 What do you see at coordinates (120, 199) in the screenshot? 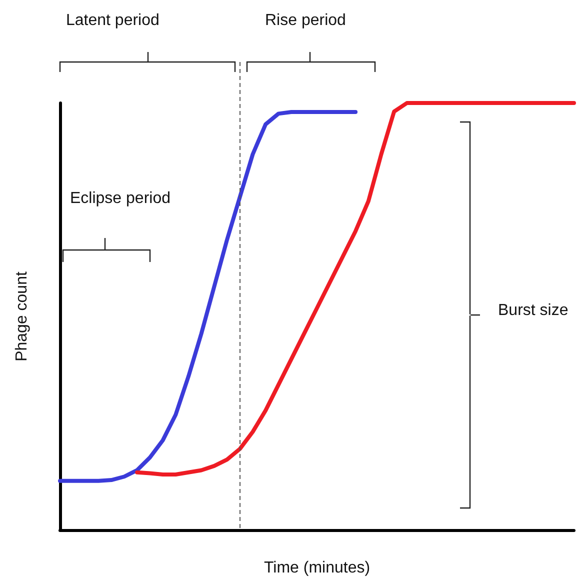
I see `annotation: Eclipse period` at bounding box center [120, 199].